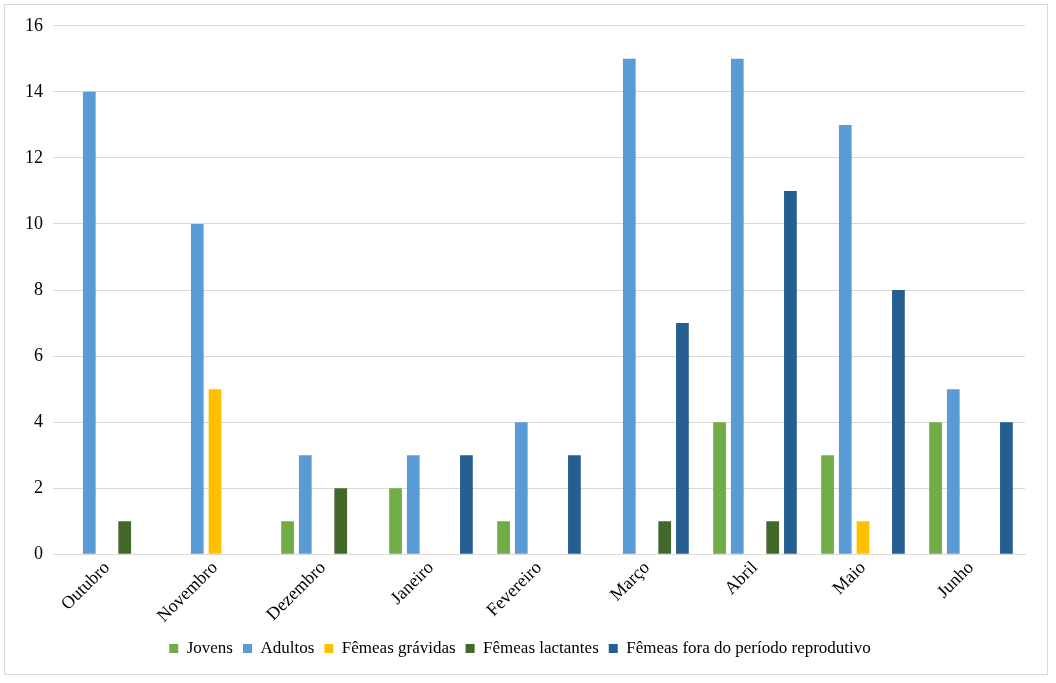 The width and height of the screenshot is (1056, 683). Describe the element at coordinates (398, 647) in the screenshot. I see `legend-label: Fêmeas grávidas` at that location.